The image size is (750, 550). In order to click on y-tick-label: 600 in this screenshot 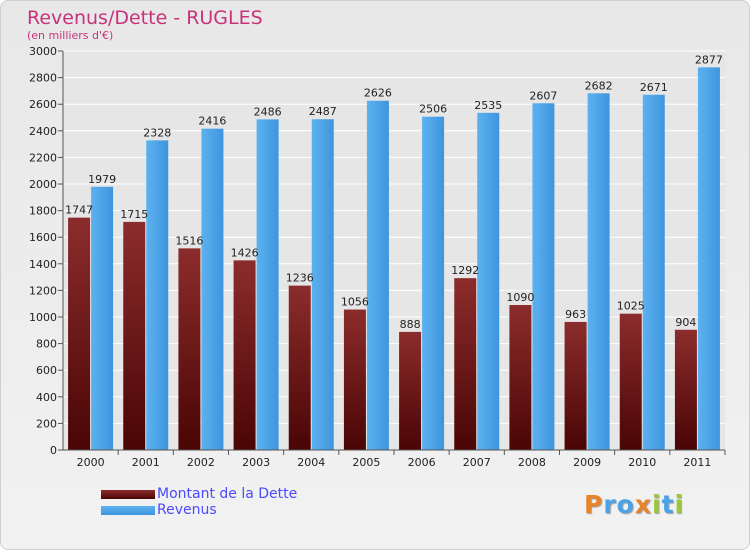, I will do `click(46, 370)`.